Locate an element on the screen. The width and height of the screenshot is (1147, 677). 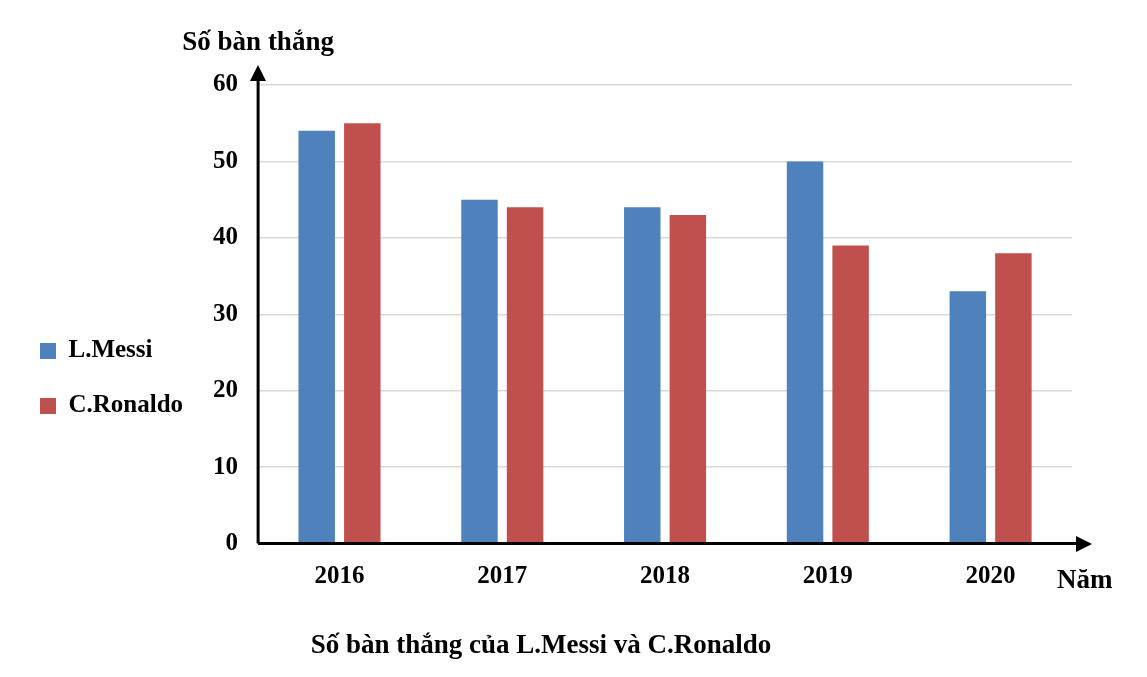
x-tick-label: 2019 is located at coordinates (827, 575).